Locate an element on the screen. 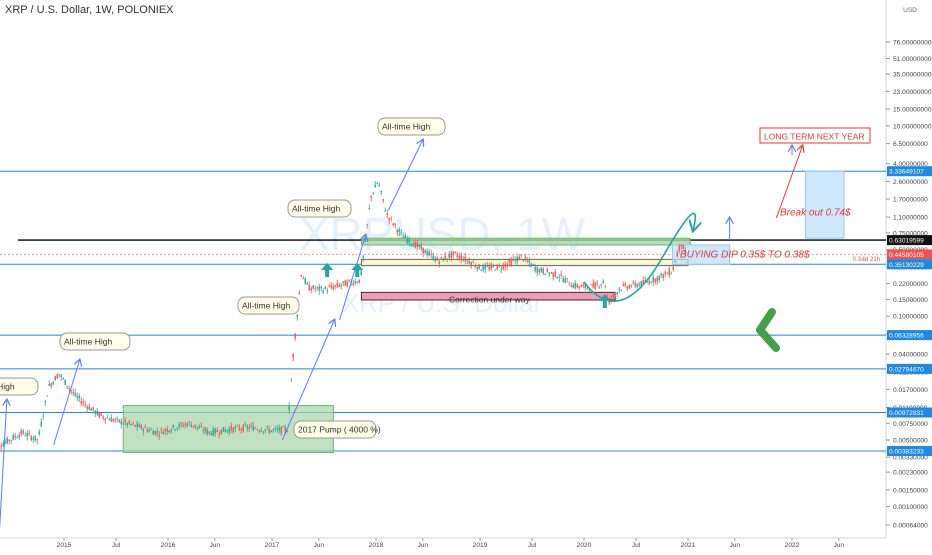 This screenshot has height=555, width=932. buy-zone-box-yellow is located at coordinates (524, 262).